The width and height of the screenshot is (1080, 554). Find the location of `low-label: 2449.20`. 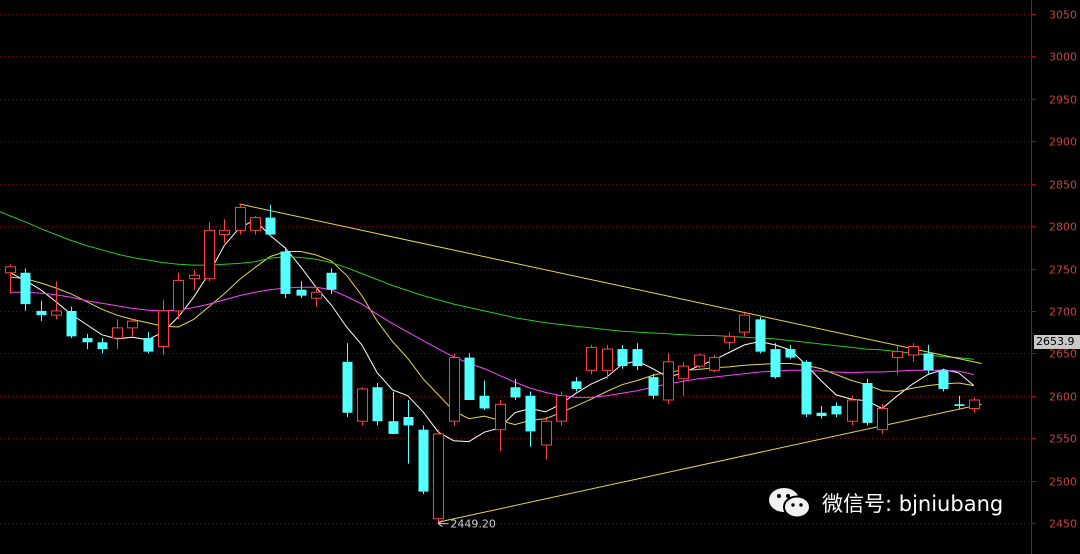

low-label: 2449.20 is located at coordinates (473, 524).